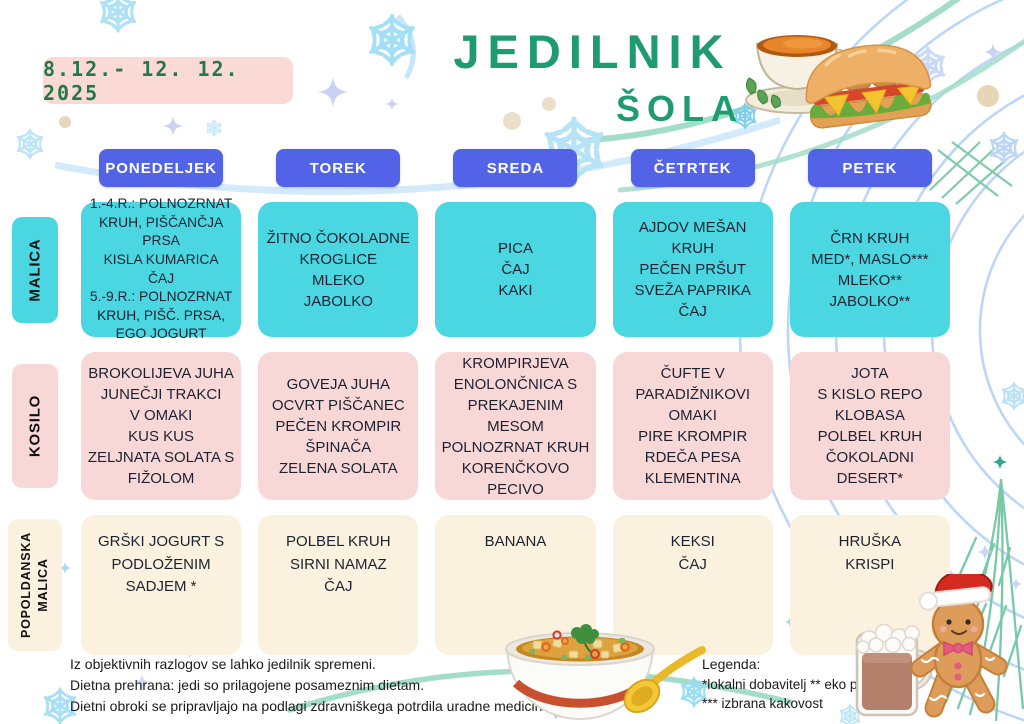  I want to click on day-header-cetrtek: ČETRTEK, so click(692, 168).